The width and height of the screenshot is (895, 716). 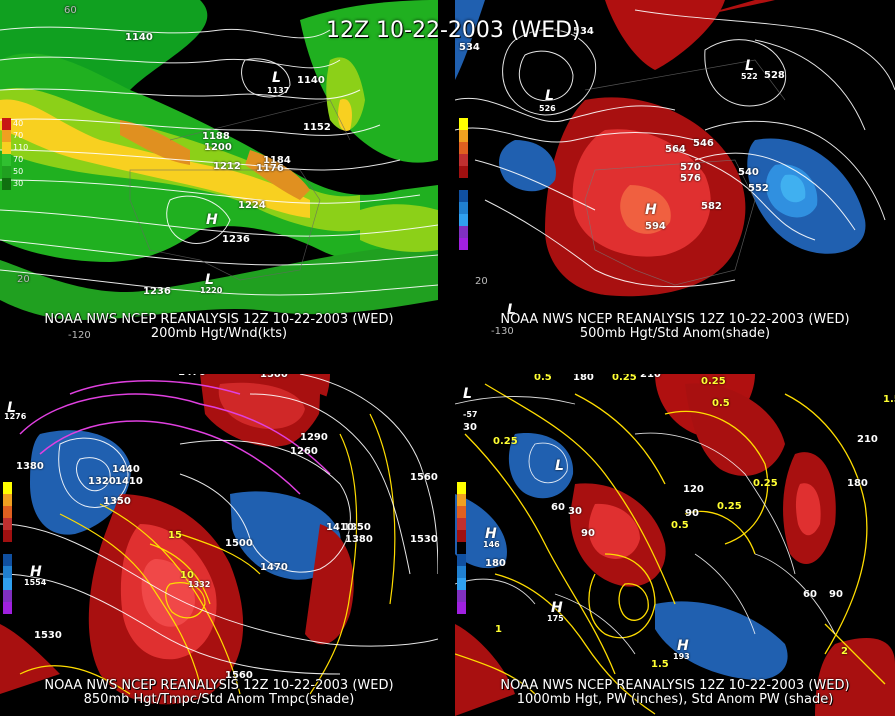 What do you see at coordinates (675, 149) in the screenshot?
I see `contour-label: 564` at bounding box center [675, 149].